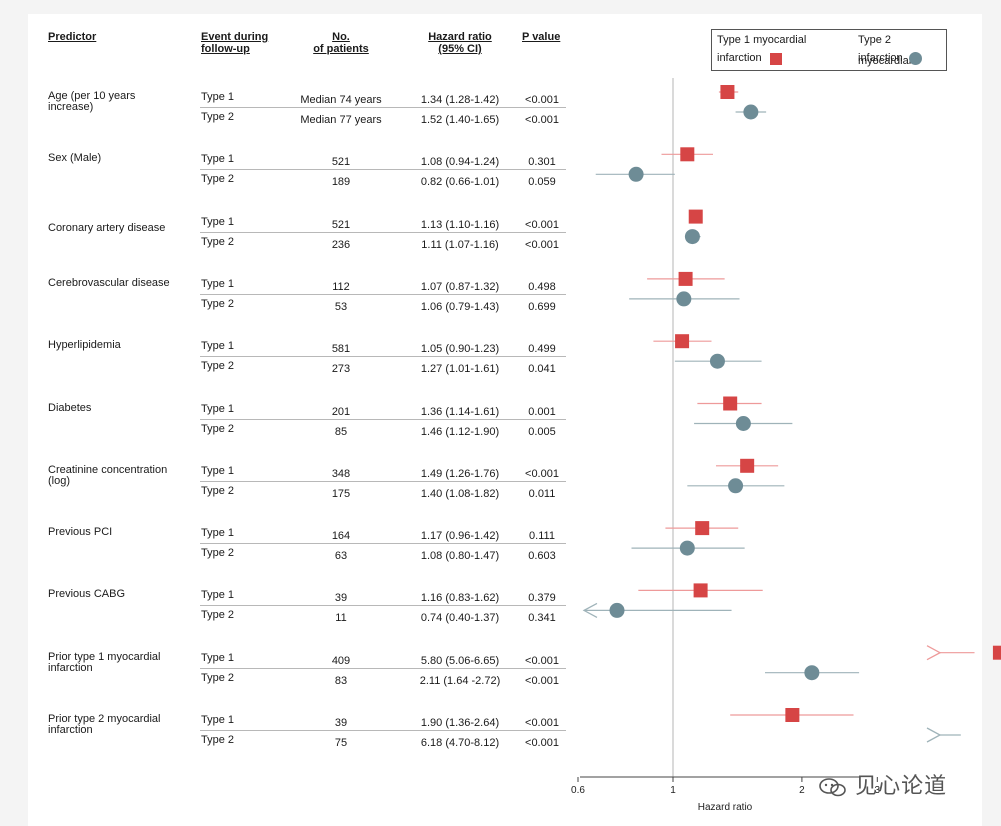 The height and width of the screenshot is (826, 1001). Describe the element at coordinates (341, 660) in the screenshot. I see `patients-cell: 409` at that location.